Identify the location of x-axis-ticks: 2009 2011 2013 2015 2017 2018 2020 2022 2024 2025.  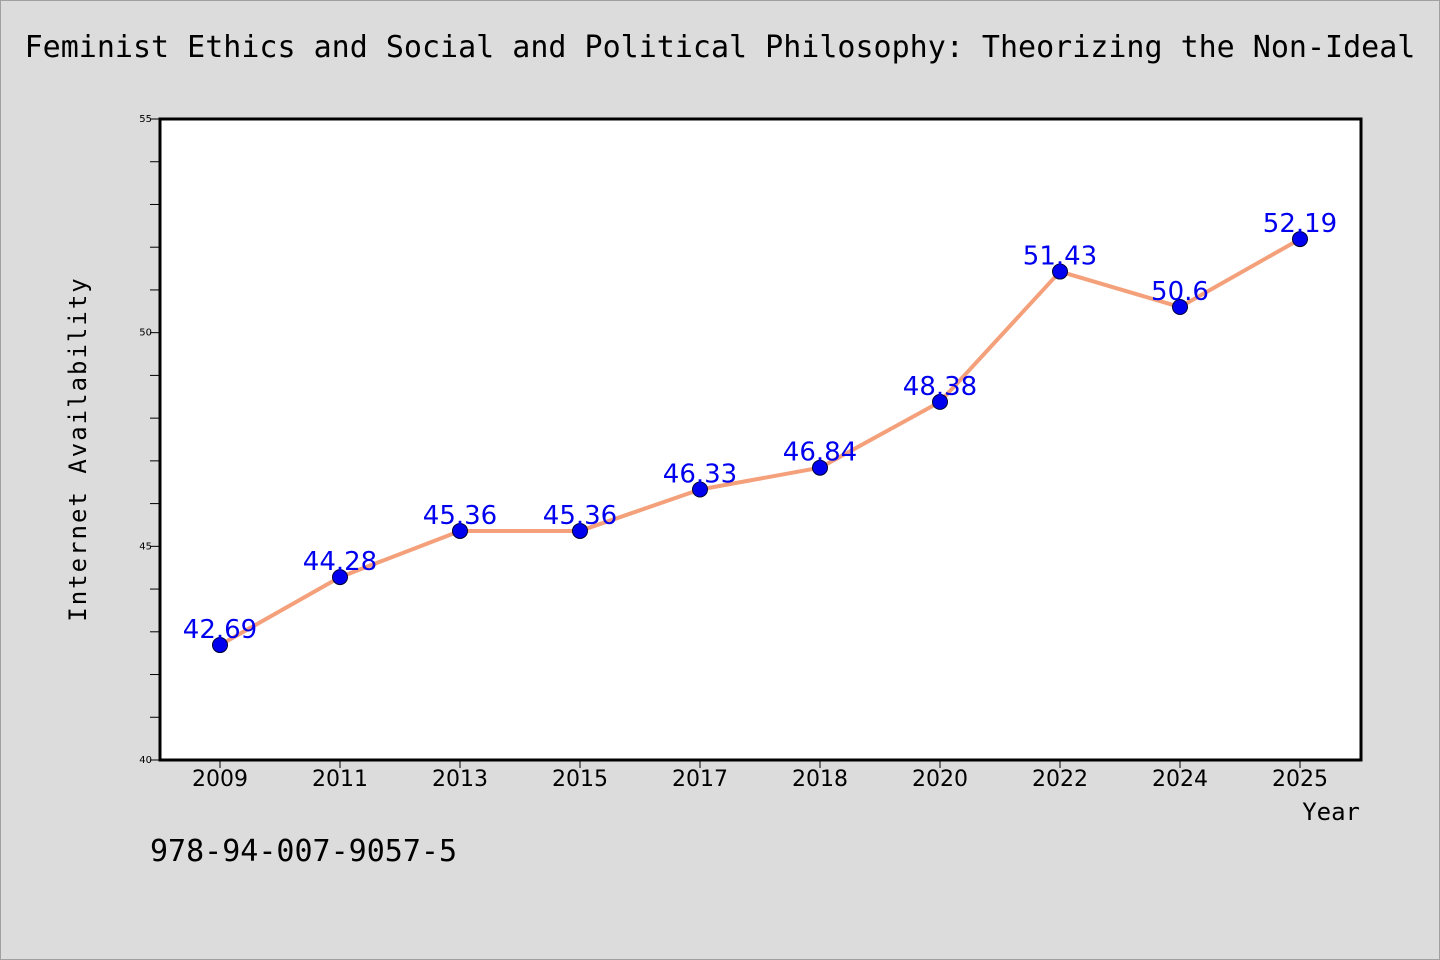
(760, 776).